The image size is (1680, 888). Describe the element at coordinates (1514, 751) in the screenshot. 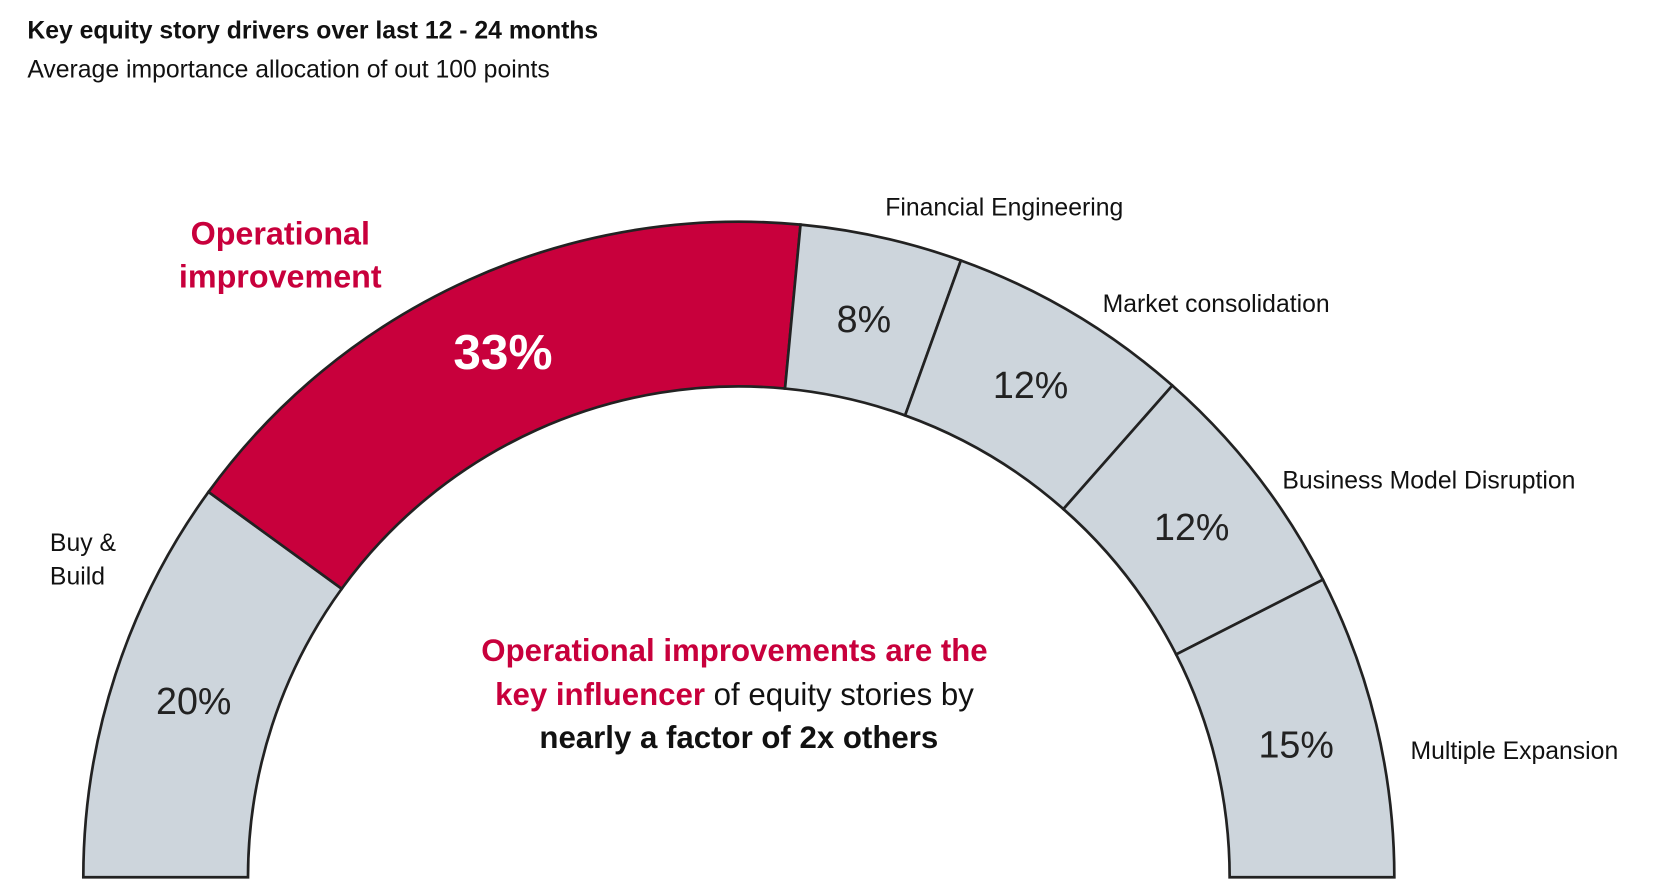

I see `category-label: Multiple Expansion` at that location.